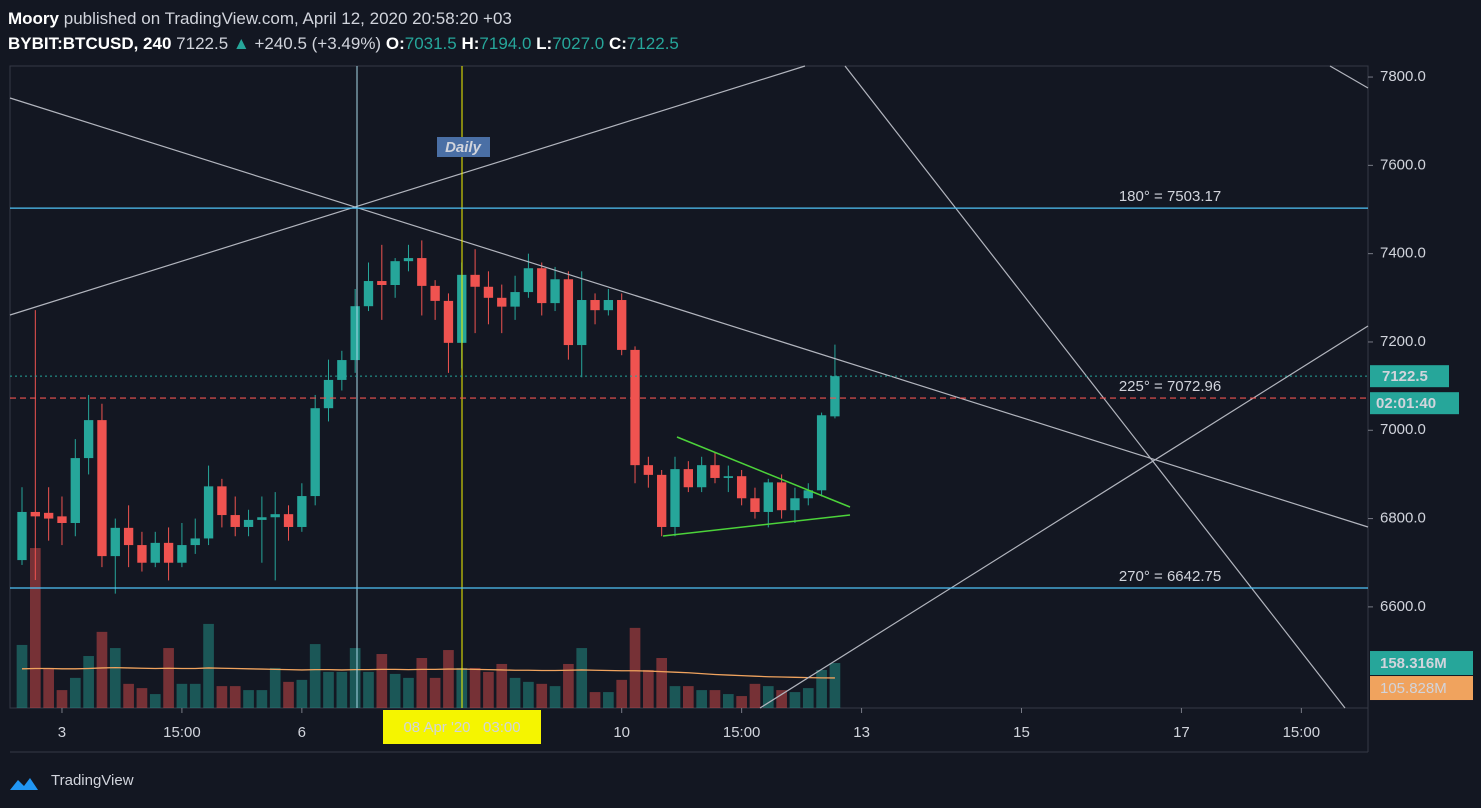  I want to click on volume-box, so click(1421, 663).